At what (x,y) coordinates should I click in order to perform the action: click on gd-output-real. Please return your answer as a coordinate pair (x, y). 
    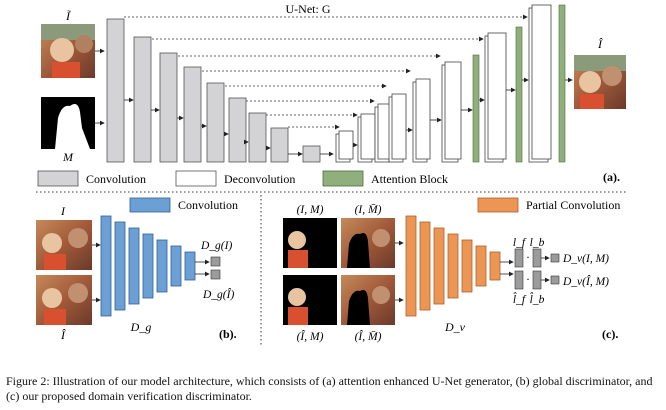
    Looking at the image, I should click on (215, 261).